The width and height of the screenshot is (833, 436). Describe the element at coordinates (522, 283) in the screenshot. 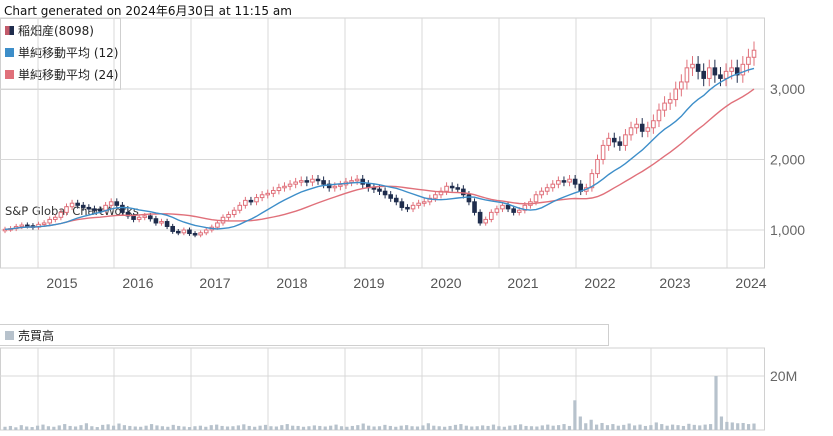

I see `x-tick-label: 2021` at that location.